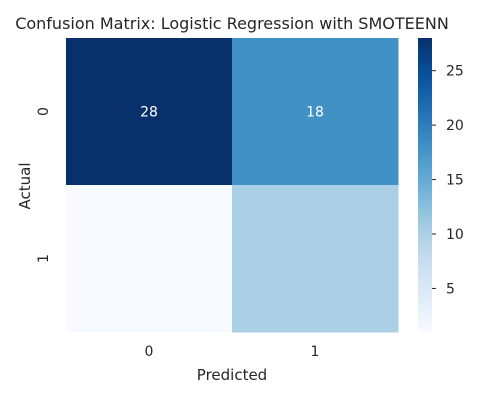 The image size is (500, 404). I want to click on colorbar-tick-label-1: 10, so click(455, 235).